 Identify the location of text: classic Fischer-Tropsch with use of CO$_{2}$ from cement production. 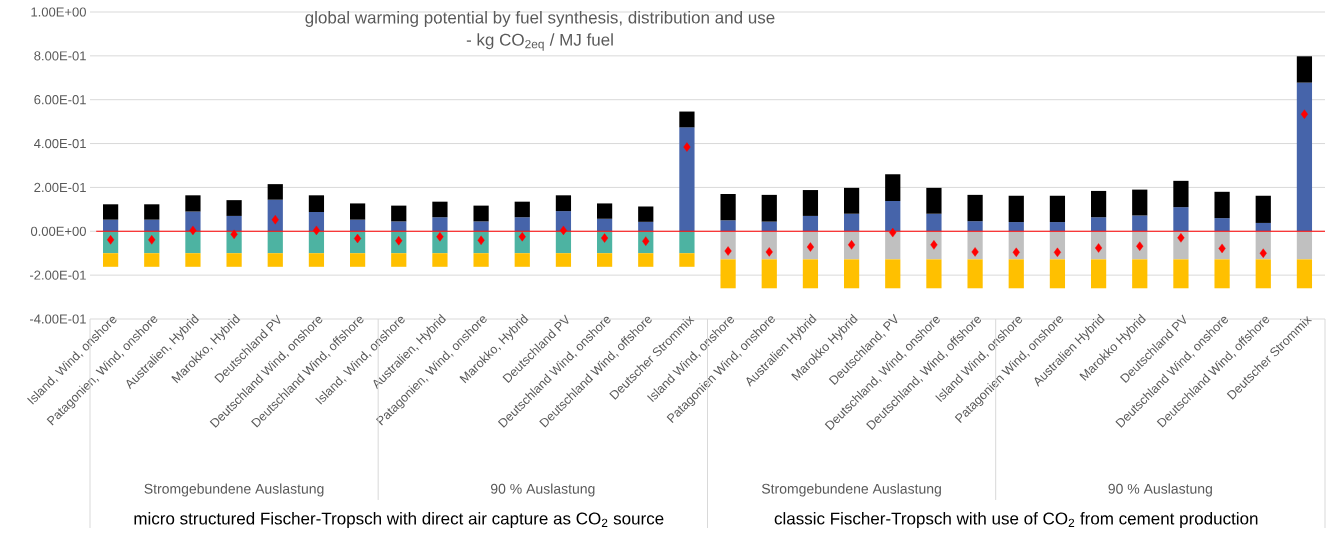
(1016, 520).